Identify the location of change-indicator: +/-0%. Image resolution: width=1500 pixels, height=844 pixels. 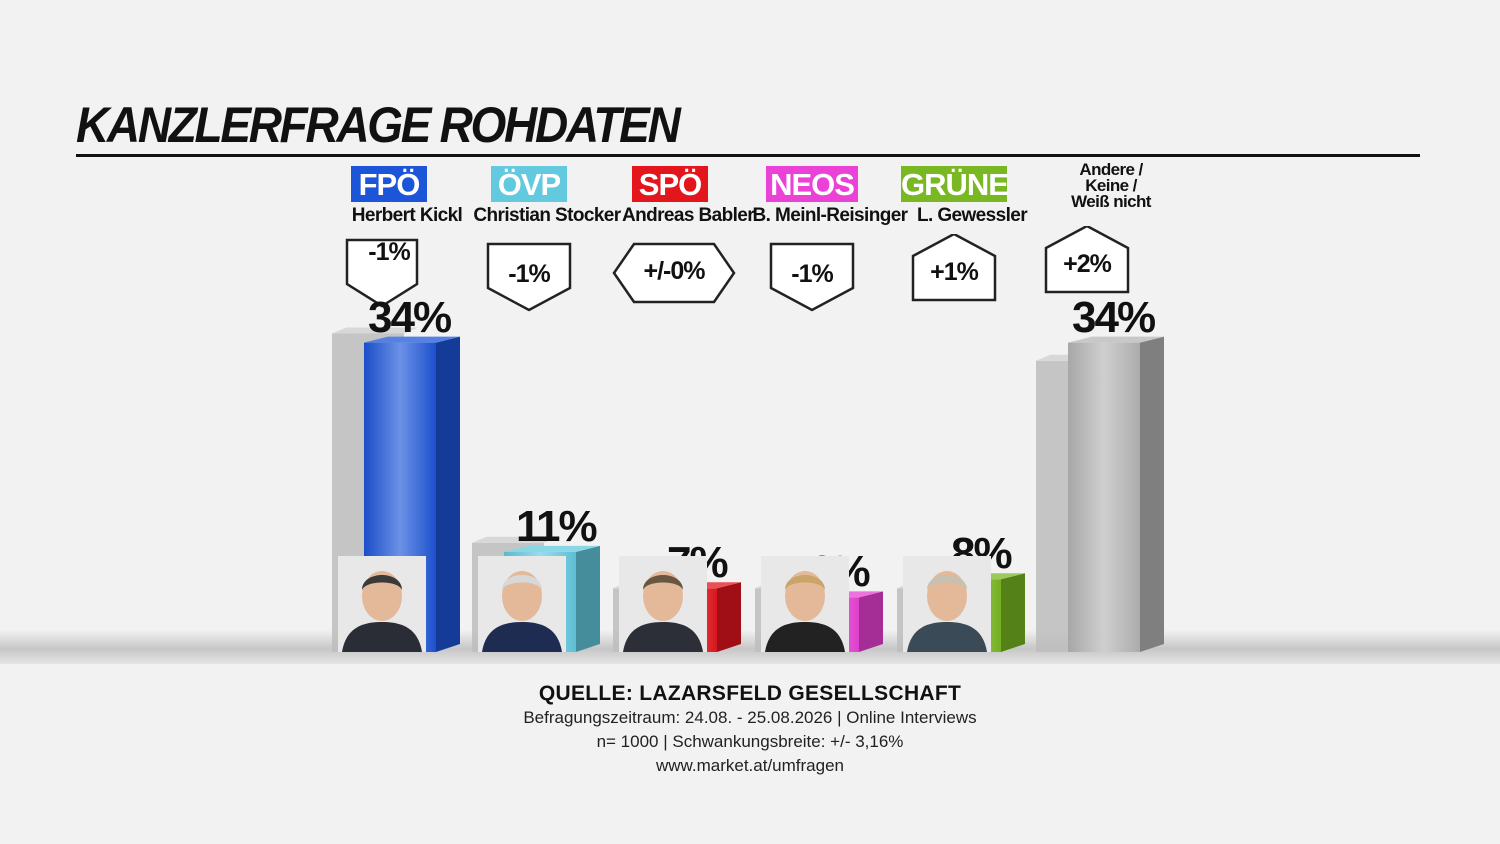
(674, 276).